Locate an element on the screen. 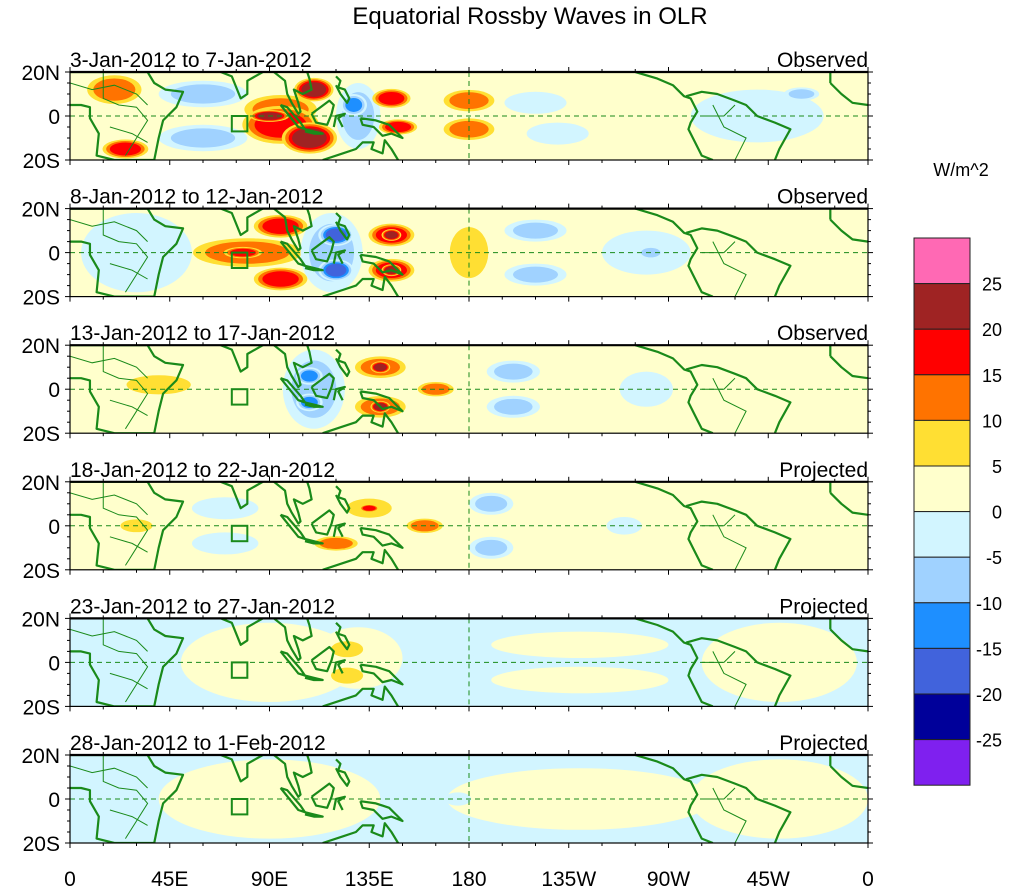 The width and height of the screenshot is (1021, 890). panel-status: Observed is located at coordinates (822, 333).